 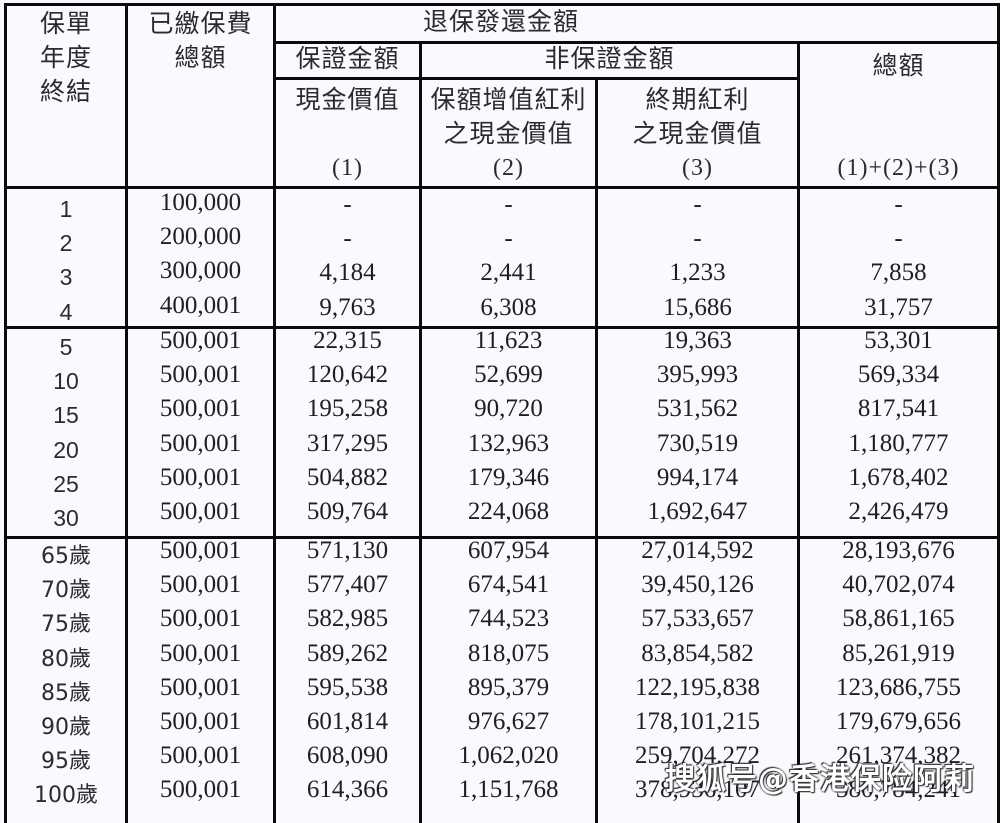 What do you see at coordinates (200, 305) in the screenshot?
I see `premium-cell: 400,001` at bounding box center [200, 305].